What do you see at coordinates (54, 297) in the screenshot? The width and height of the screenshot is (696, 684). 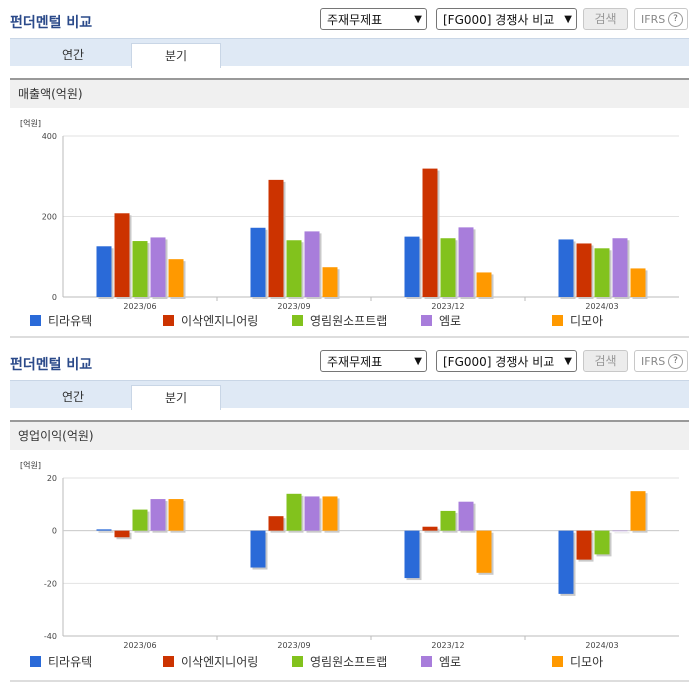 I see `y-tick-label: 0` at bounding box center [54, 297].